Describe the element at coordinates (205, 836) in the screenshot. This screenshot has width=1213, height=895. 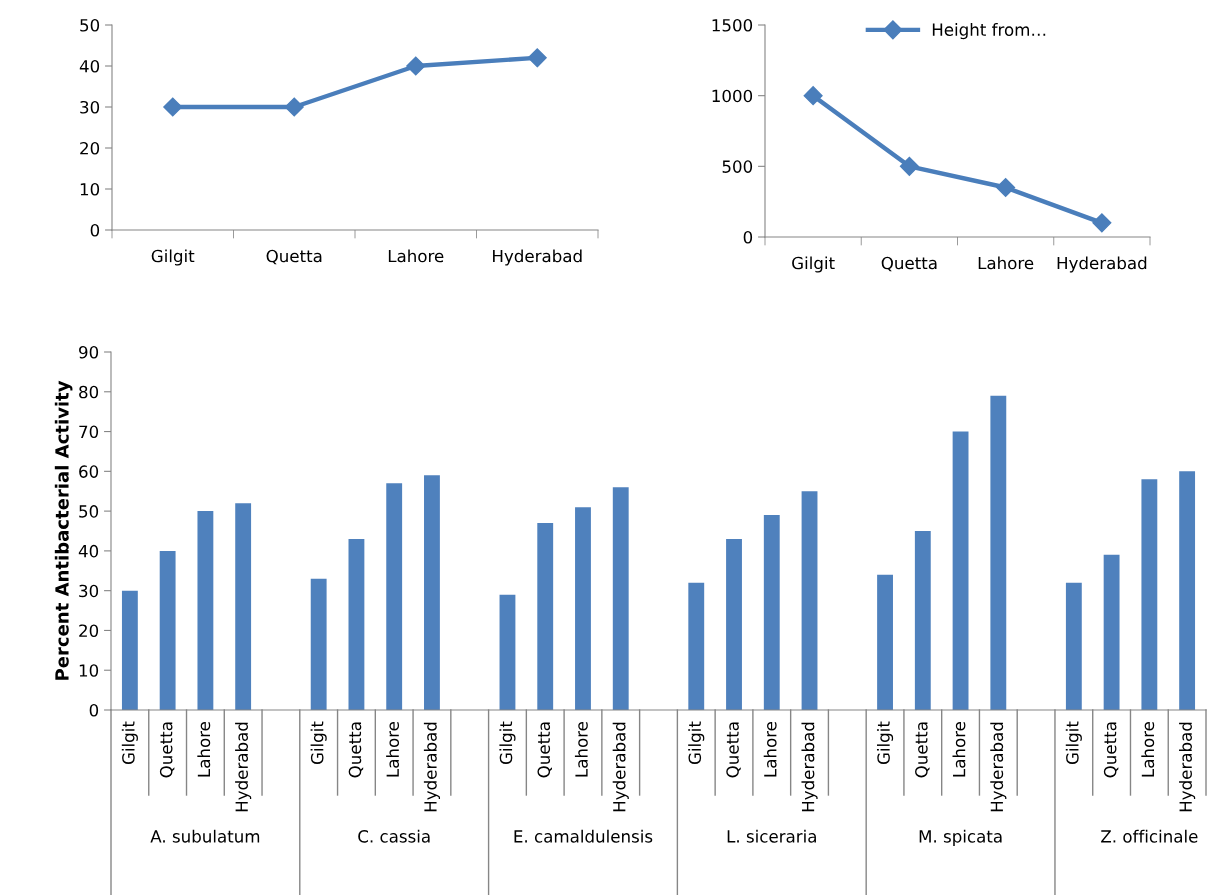
I see `text: A. subulatum` at that location.